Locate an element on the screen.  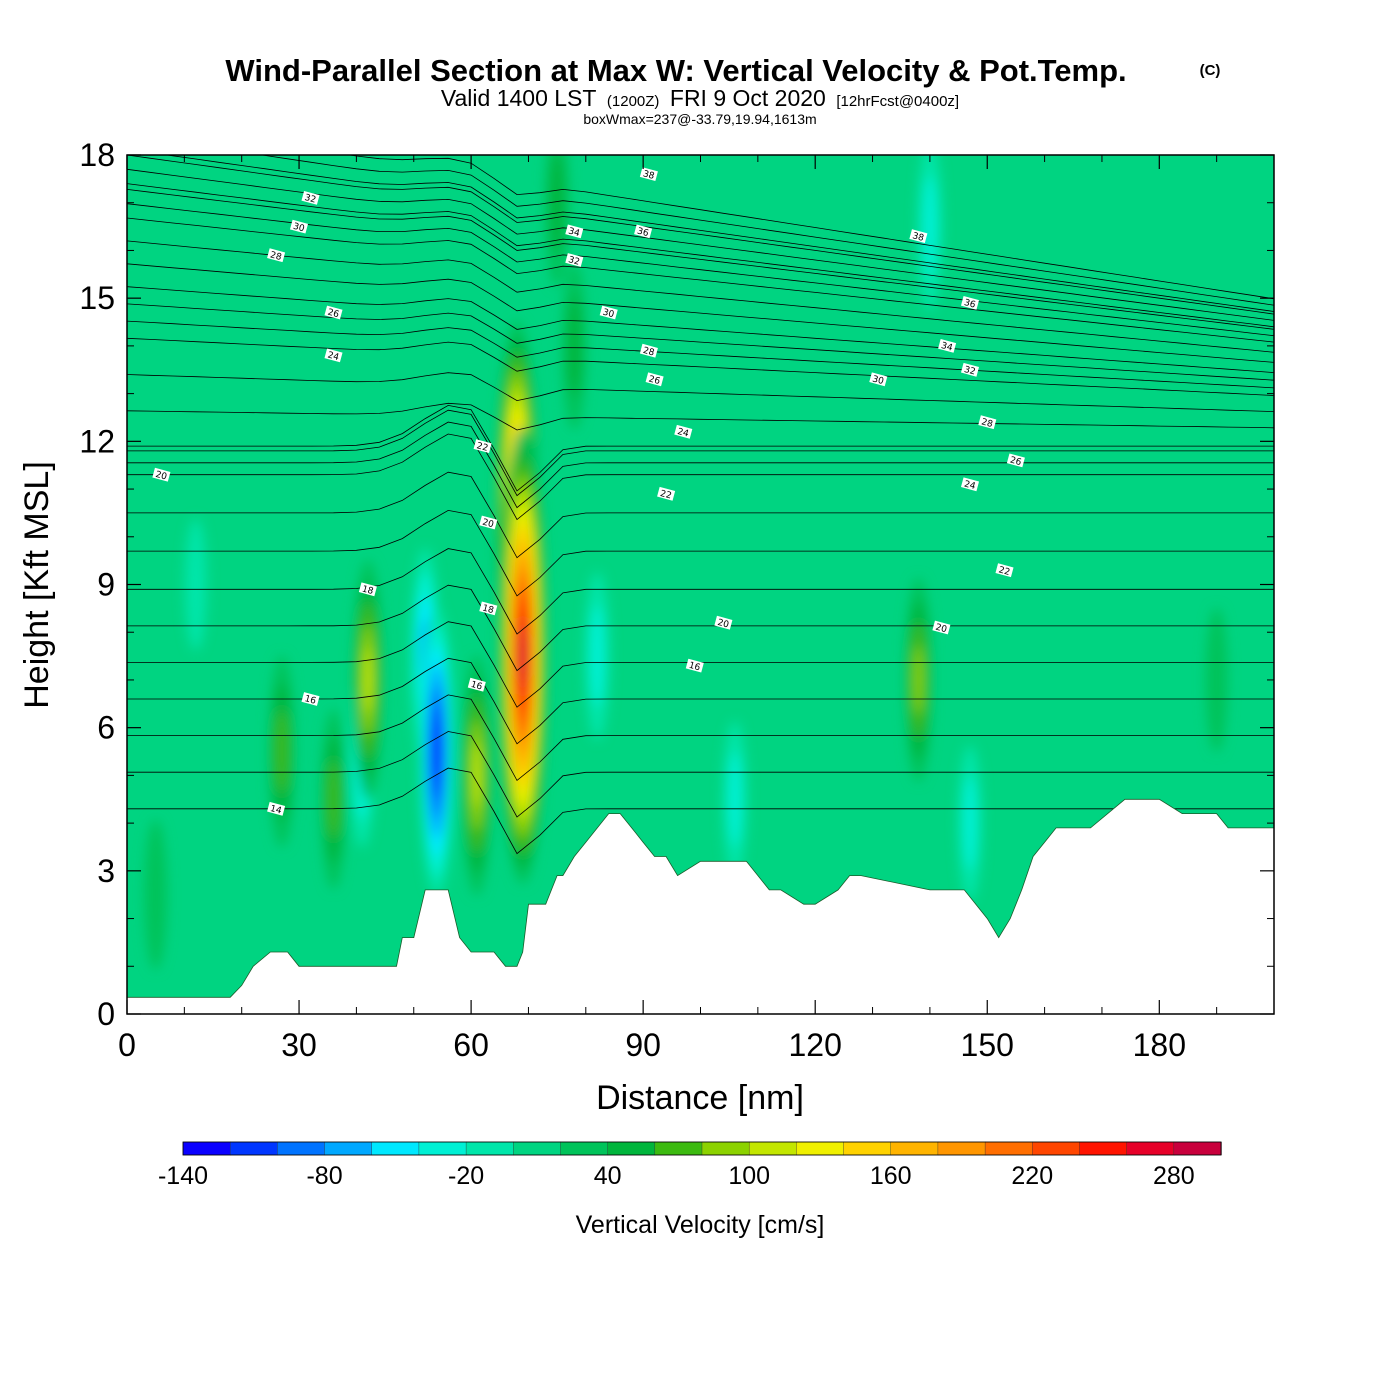
contour-label: 20 is located at coordinates (723, 623).